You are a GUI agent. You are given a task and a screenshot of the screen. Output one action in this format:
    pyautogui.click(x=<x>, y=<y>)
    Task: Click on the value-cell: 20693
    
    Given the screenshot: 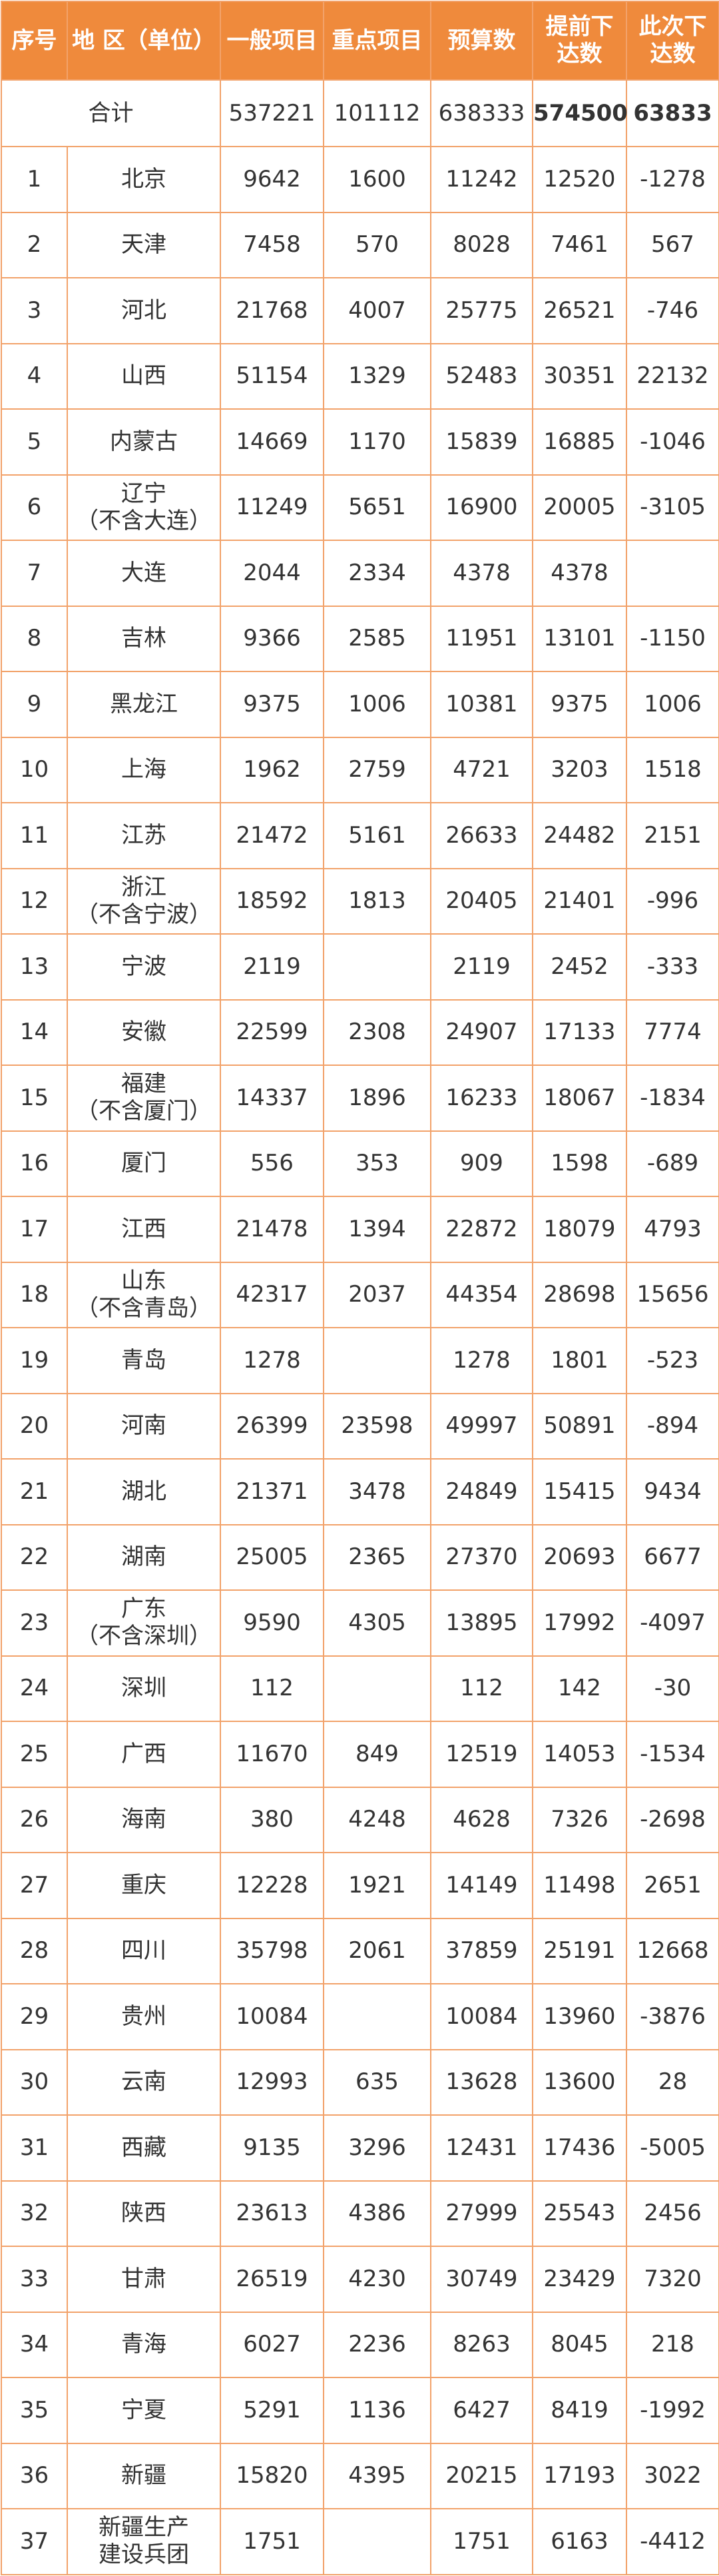 What is the action you would take?
    pyautogui.click(x=579, y=1557)
    